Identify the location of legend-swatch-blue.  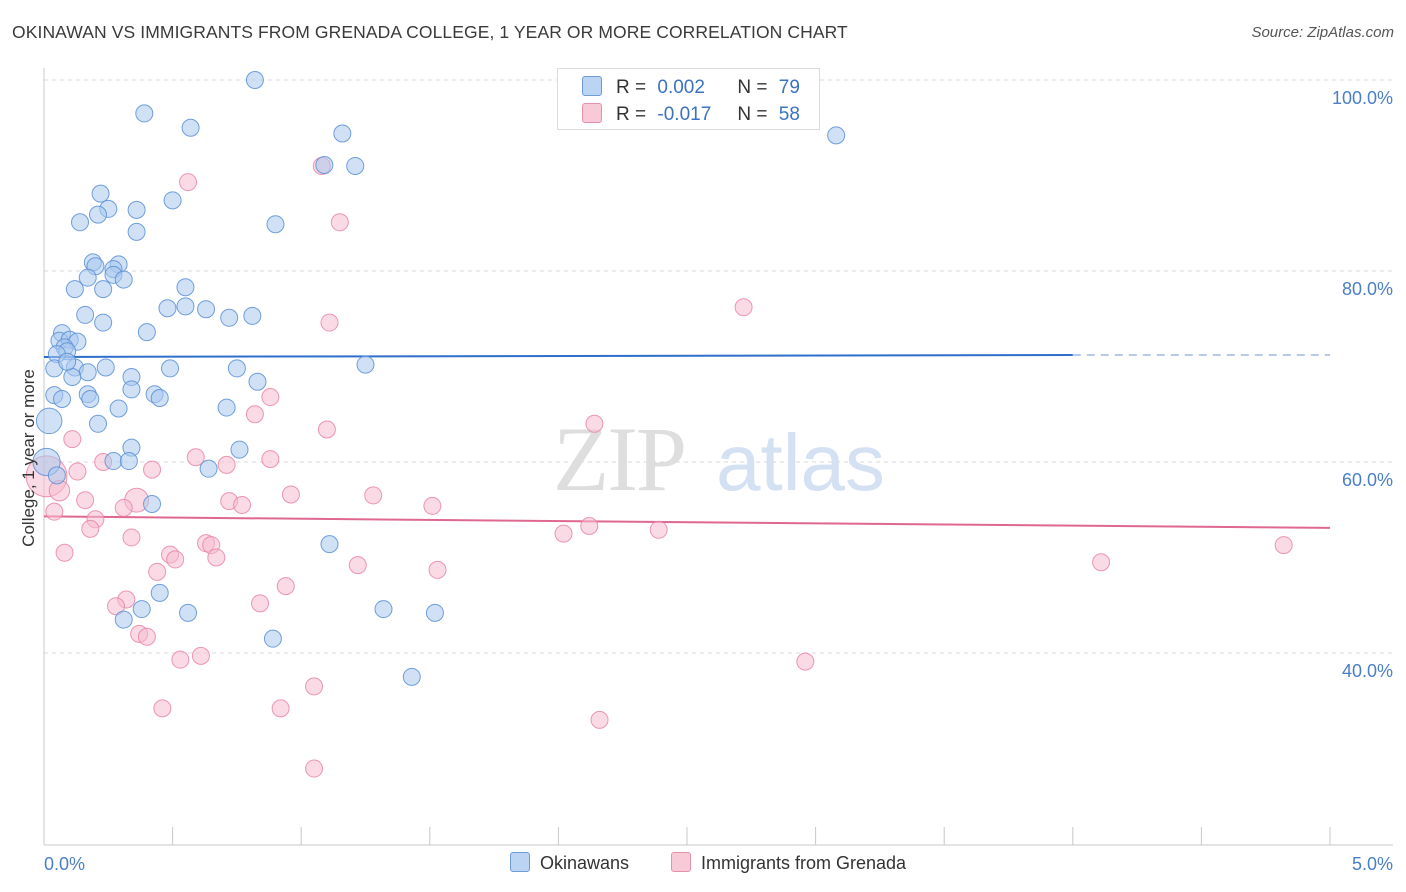
(592, 86).